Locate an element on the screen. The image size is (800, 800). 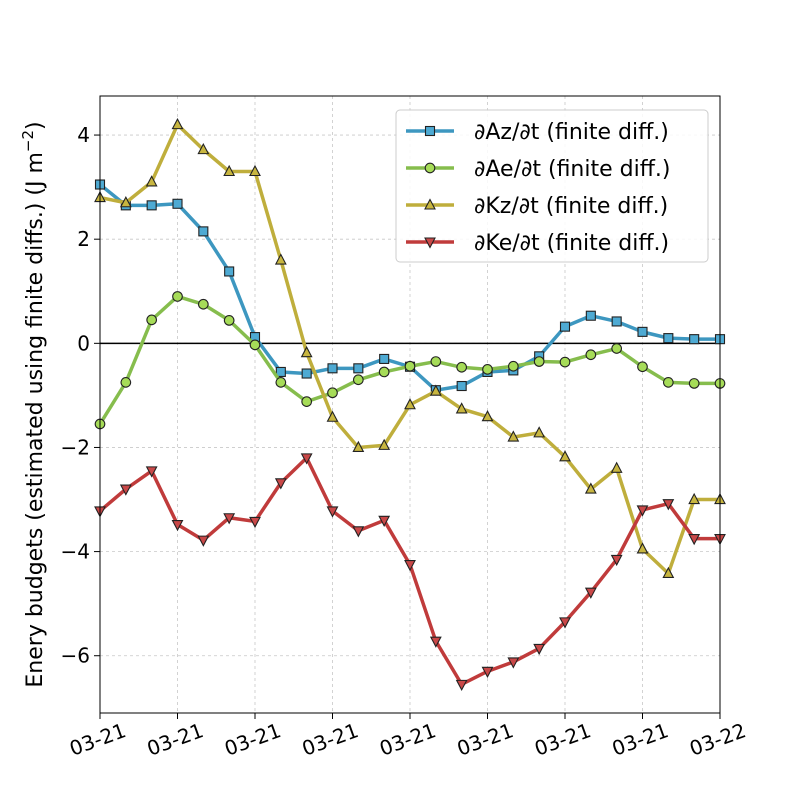
legend-entry: ∂Ke/∂t (finite diff.) is located at coordinates (537, 243).